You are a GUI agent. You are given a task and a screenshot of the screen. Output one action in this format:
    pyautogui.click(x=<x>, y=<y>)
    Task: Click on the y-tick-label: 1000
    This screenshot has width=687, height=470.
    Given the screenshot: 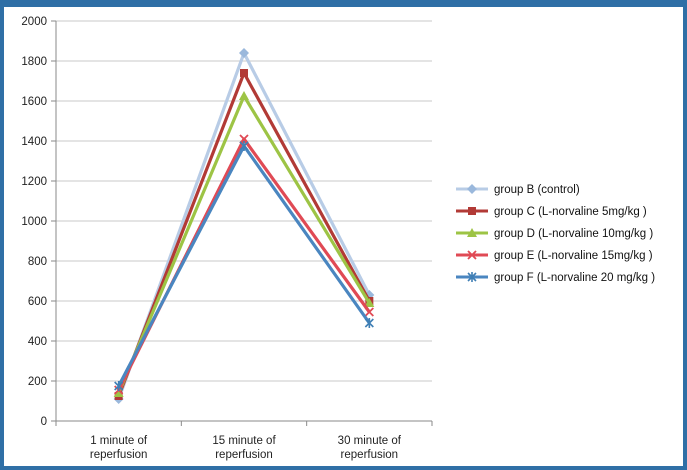 What is the action you would take?
    pyautogui.click(x=34, y=222)
    